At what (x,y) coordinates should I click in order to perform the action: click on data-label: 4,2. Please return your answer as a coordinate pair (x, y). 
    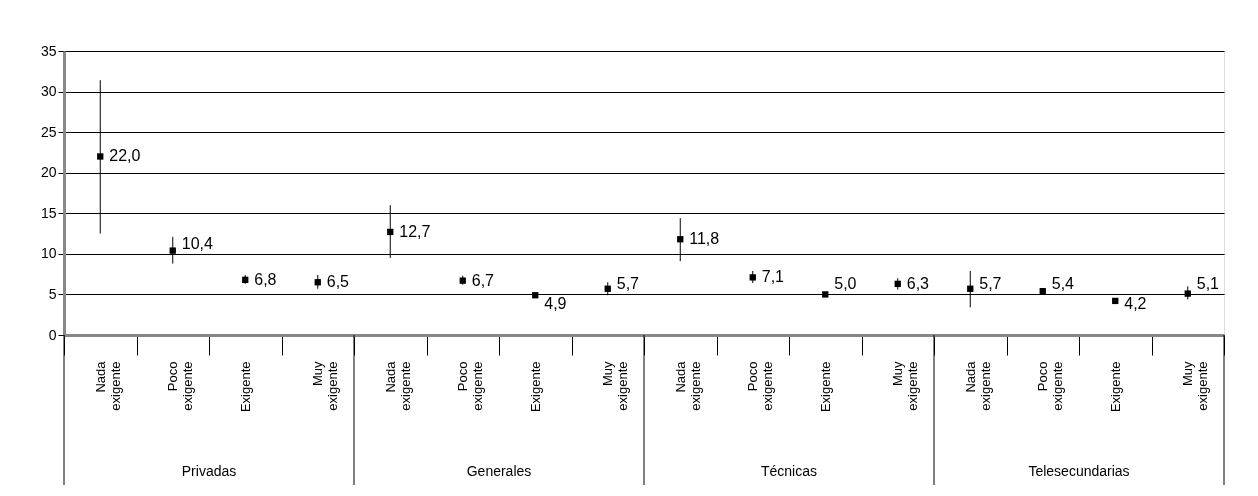
    Looking at the image, I should click on (1135, 304).